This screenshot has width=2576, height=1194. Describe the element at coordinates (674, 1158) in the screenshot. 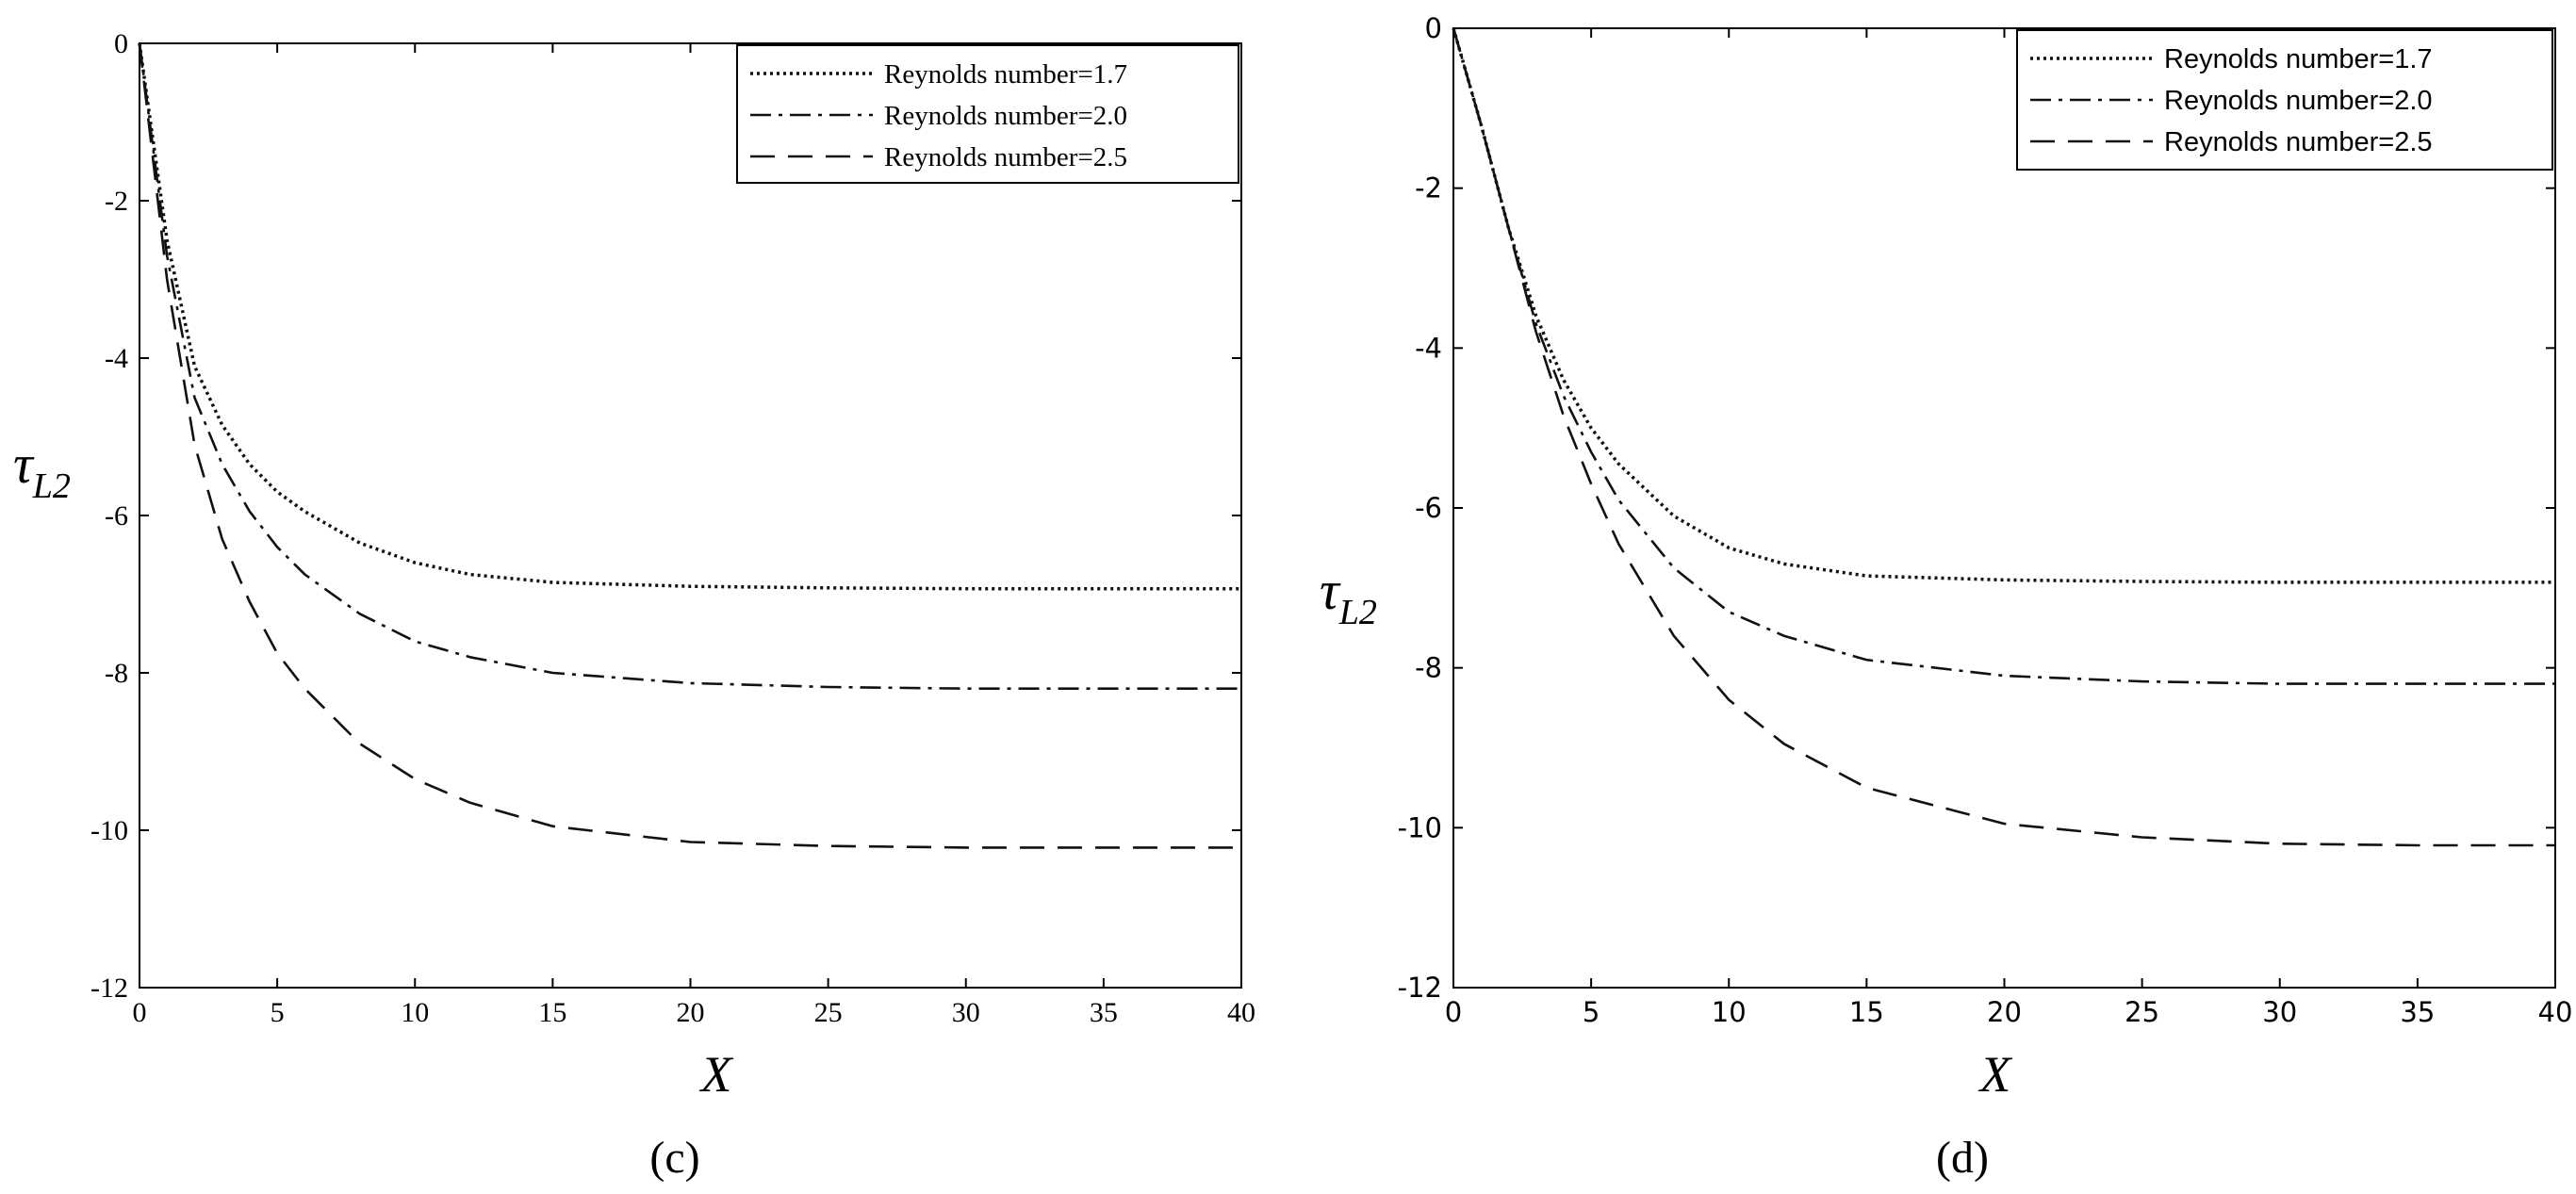

I see `panel-caption: (c)` at that location.